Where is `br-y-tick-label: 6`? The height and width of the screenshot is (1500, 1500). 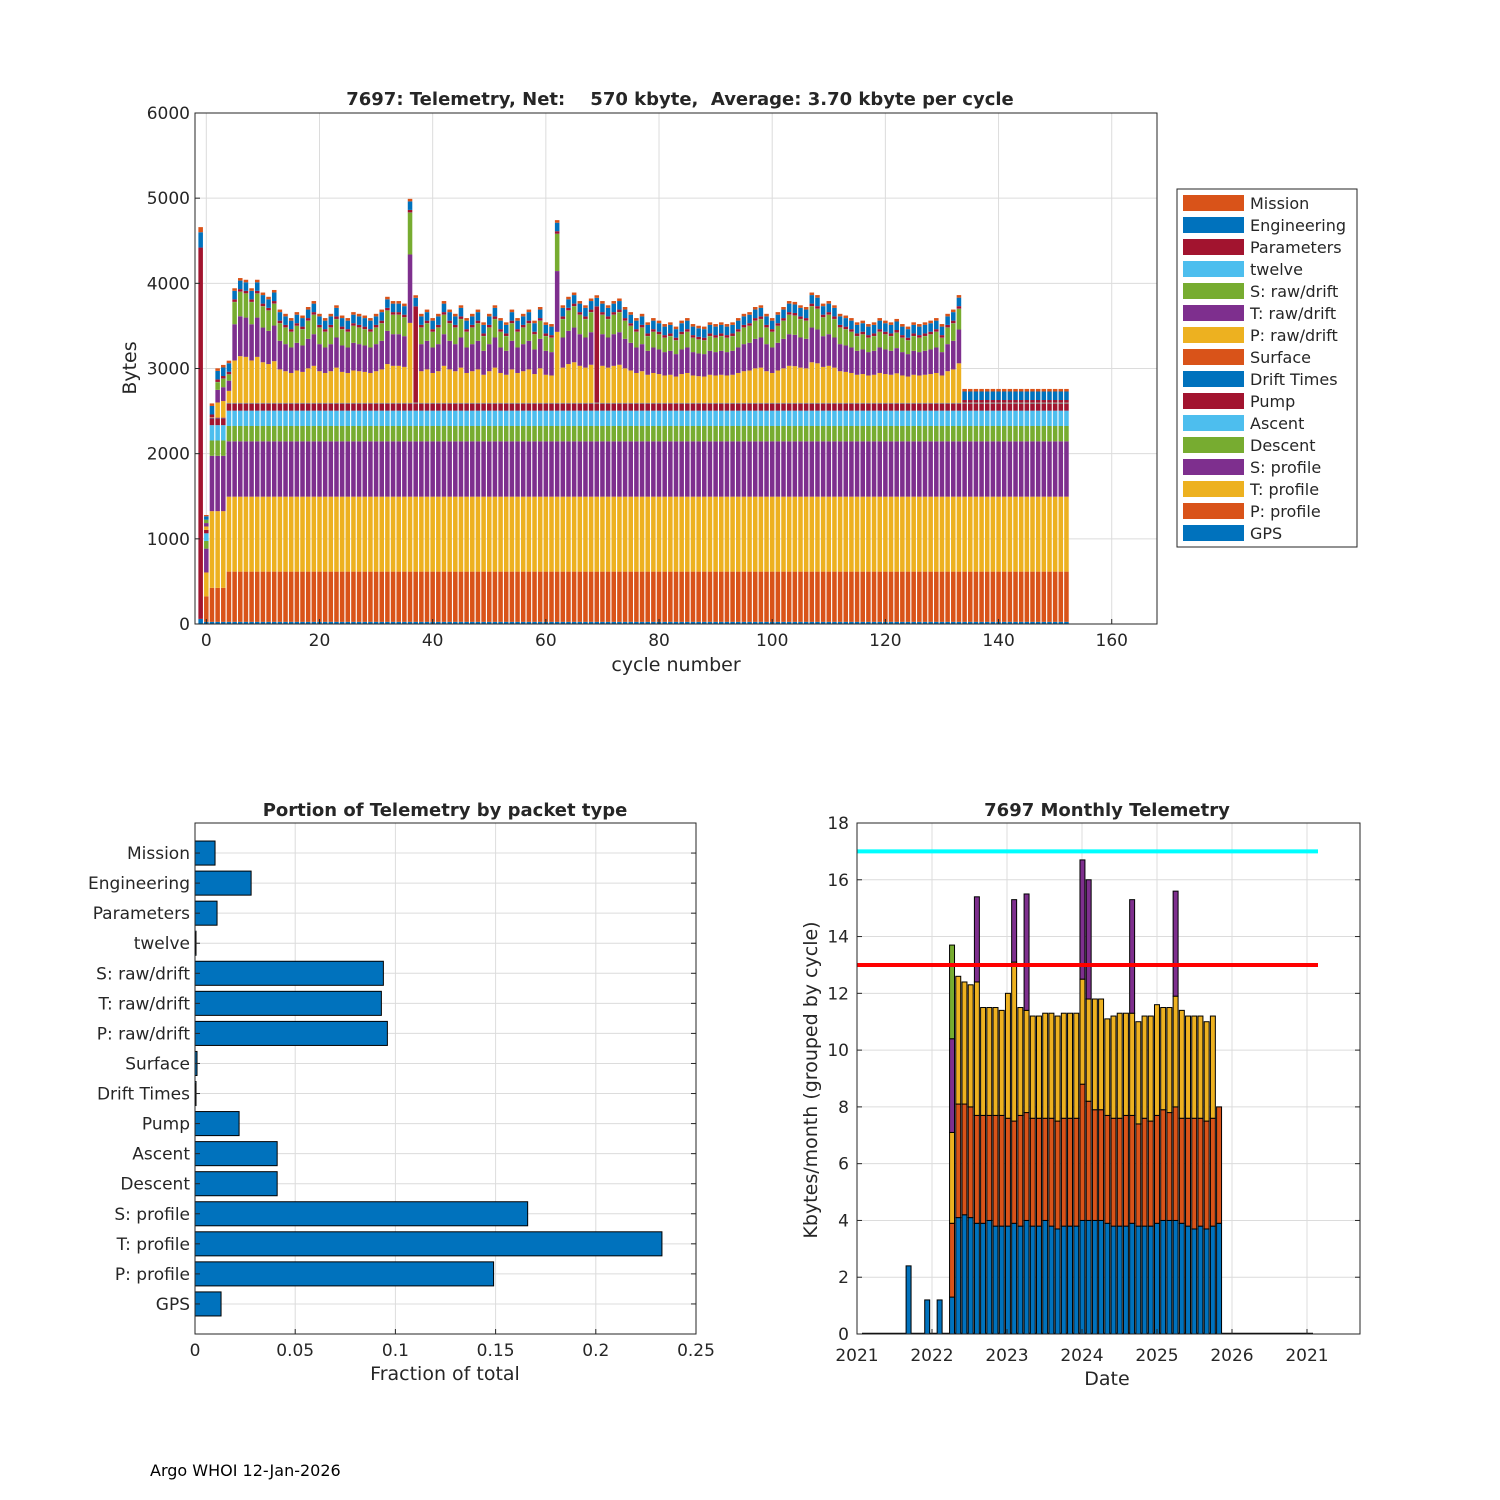
br-y-tick-label: 6 is located at coordinates (843, 1165).